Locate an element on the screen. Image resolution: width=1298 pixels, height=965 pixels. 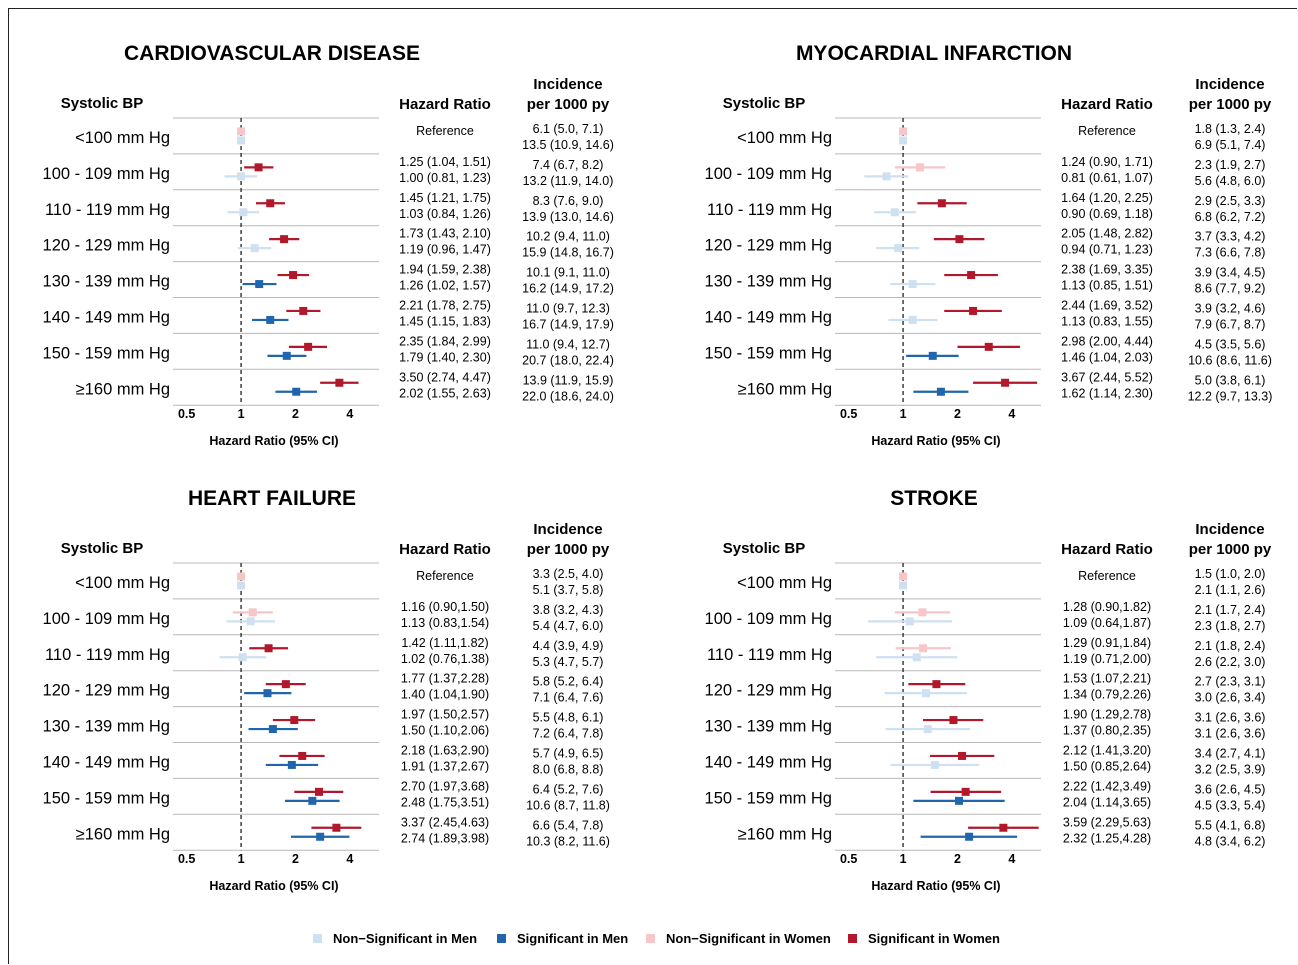
incidence-men: 8.6 (7.7, 9.2) is located at coordinates (1230, 289).